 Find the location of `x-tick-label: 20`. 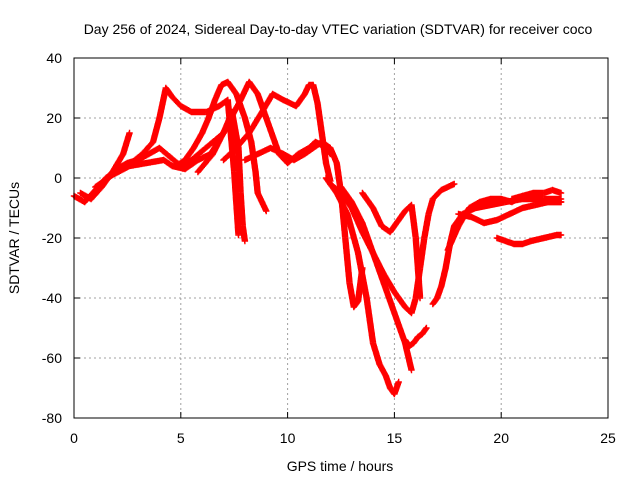

x-tick-label: 20 is located at coordinates (501, 438).